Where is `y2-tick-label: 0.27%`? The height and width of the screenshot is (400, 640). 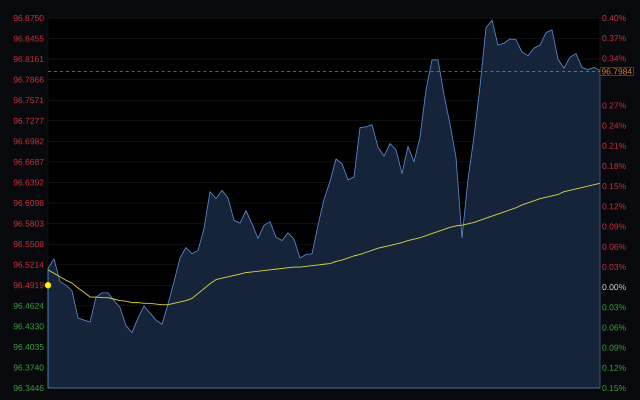
y2-tick-label: 0.27% is located at coordinates (614, 105).